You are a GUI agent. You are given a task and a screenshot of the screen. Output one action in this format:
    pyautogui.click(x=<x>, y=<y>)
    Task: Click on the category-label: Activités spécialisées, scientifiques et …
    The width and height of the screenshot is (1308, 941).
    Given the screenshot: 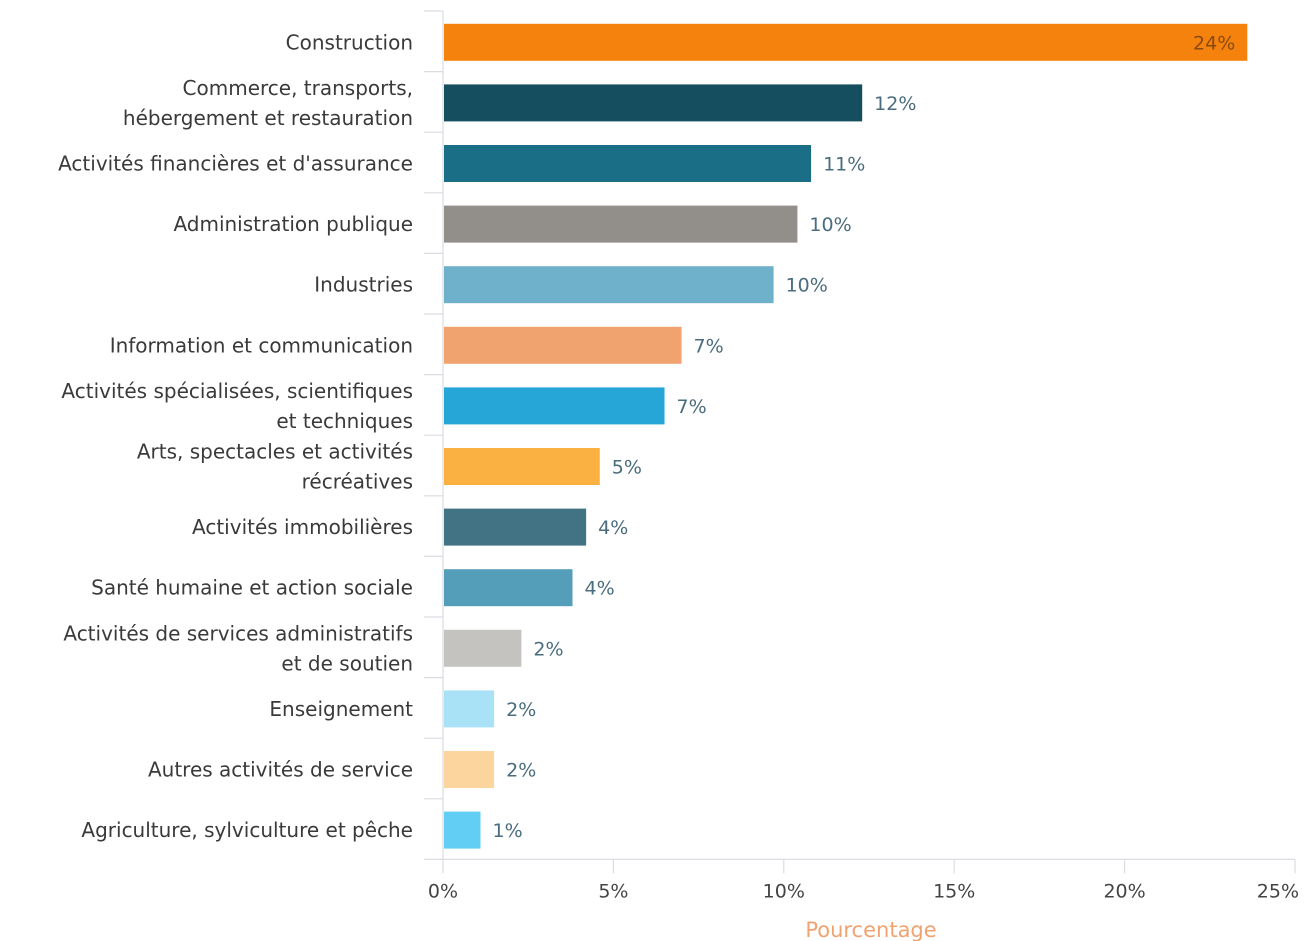 What is the action you would take?
    pyautogui.click(x=237, y=406)
    